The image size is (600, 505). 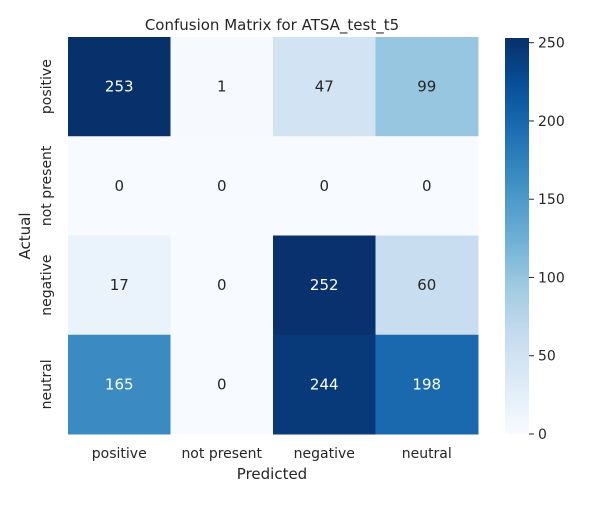 I want to click on cell-value-label: 1, so click(x=222, y=87).